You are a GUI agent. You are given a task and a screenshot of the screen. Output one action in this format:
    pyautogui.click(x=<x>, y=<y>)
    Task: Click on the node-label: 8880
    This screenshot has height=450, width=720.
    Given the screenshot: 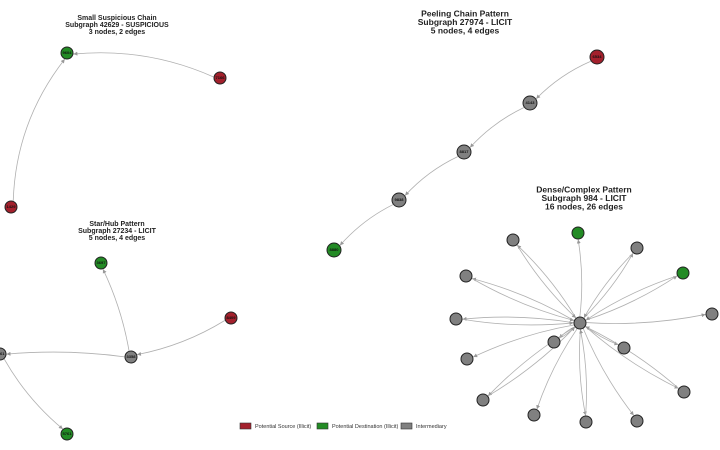 What is the action you would take?
    pyautogui.click(x=335, y=249)
    